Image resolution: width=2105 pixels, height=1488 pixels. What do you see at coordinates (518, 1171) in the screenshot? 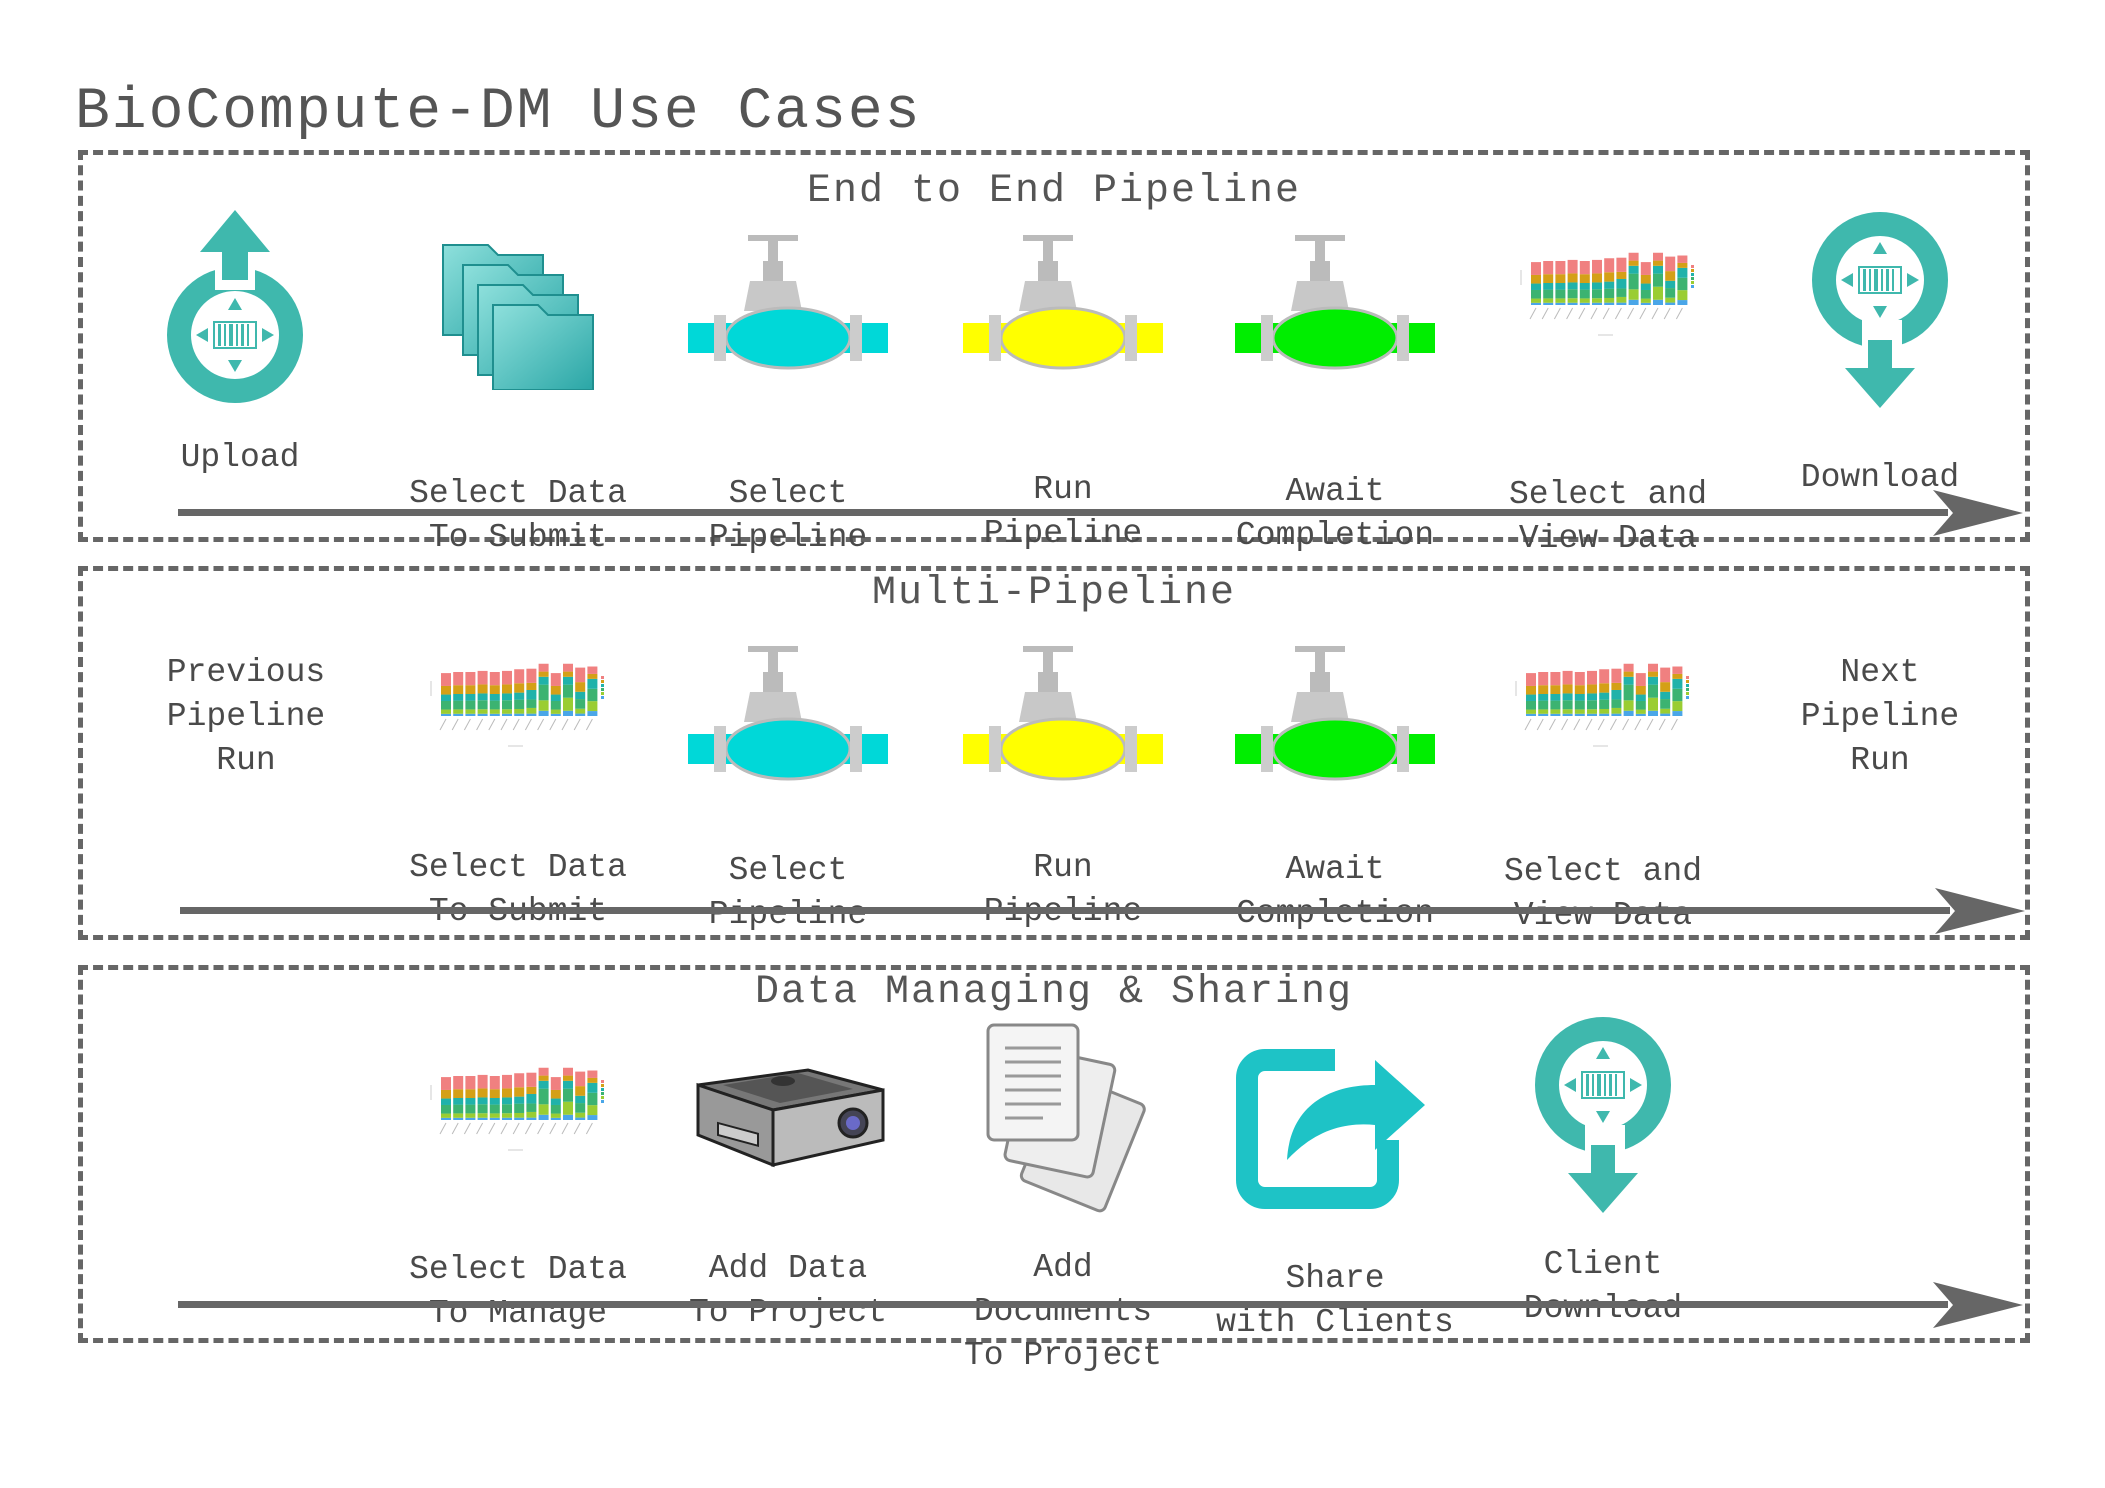
I see `step-select-data-to-manage: Select Data To Manage` at bounding box center [518, 1171].